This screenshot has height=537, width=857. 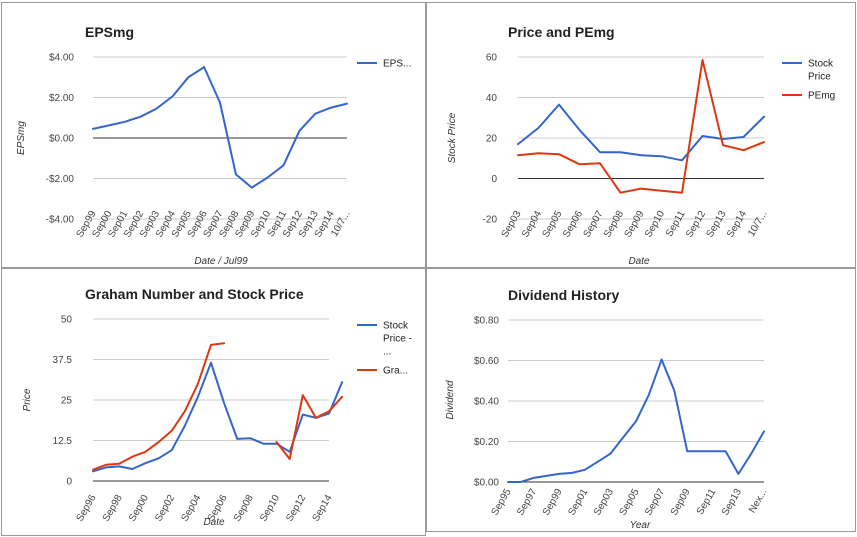 What do you see at coordinates (165, 508) in the screenshot?
I see `x-tick-label: Sep02` at bounding box center [165, 508].